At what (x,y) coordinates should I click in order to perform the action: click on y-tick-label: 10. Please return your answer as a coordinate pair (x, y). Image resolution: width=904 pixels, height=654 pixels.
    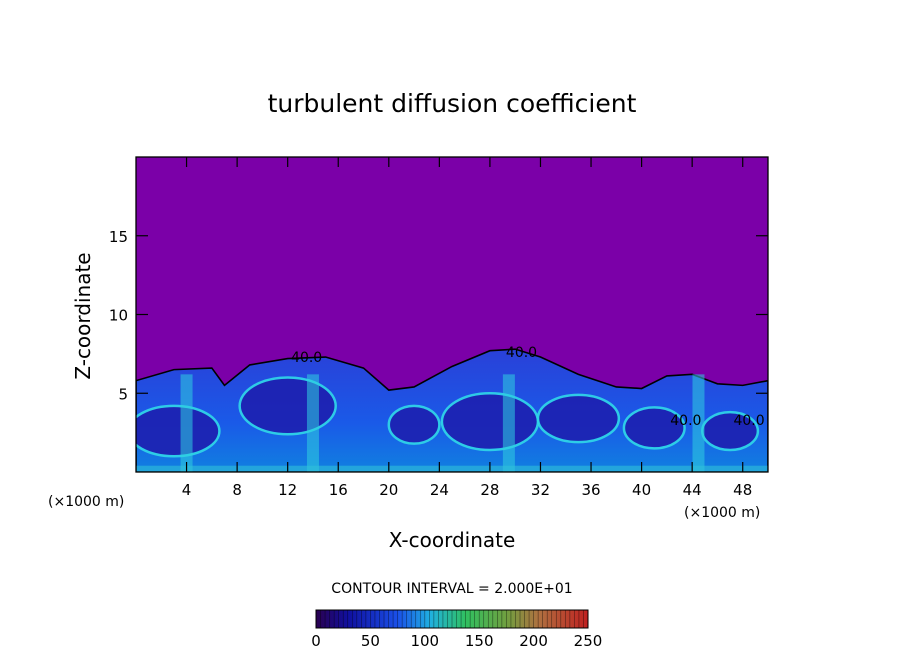
    Looking at the image, I should click on (118, 316).